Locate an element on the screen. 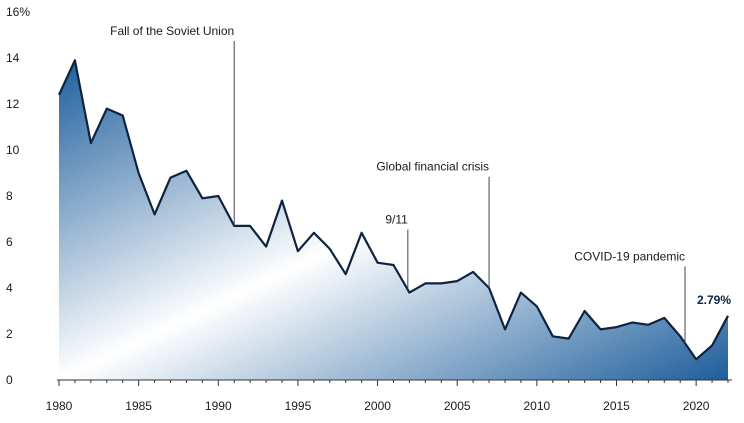 The height and width of the screenshot is (423, 744). y-tick-label: 0 is located at coordinates (9, 380).